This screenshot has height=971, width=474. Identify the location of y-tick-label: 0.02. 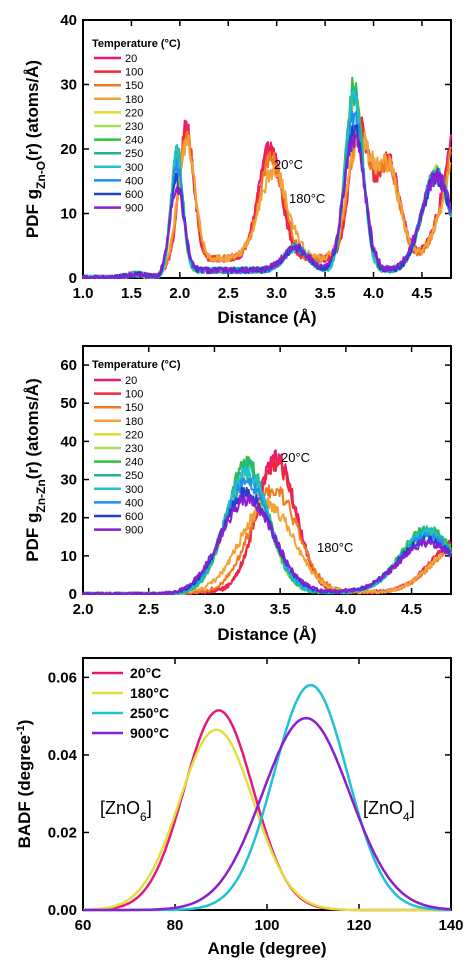
(62, 832).